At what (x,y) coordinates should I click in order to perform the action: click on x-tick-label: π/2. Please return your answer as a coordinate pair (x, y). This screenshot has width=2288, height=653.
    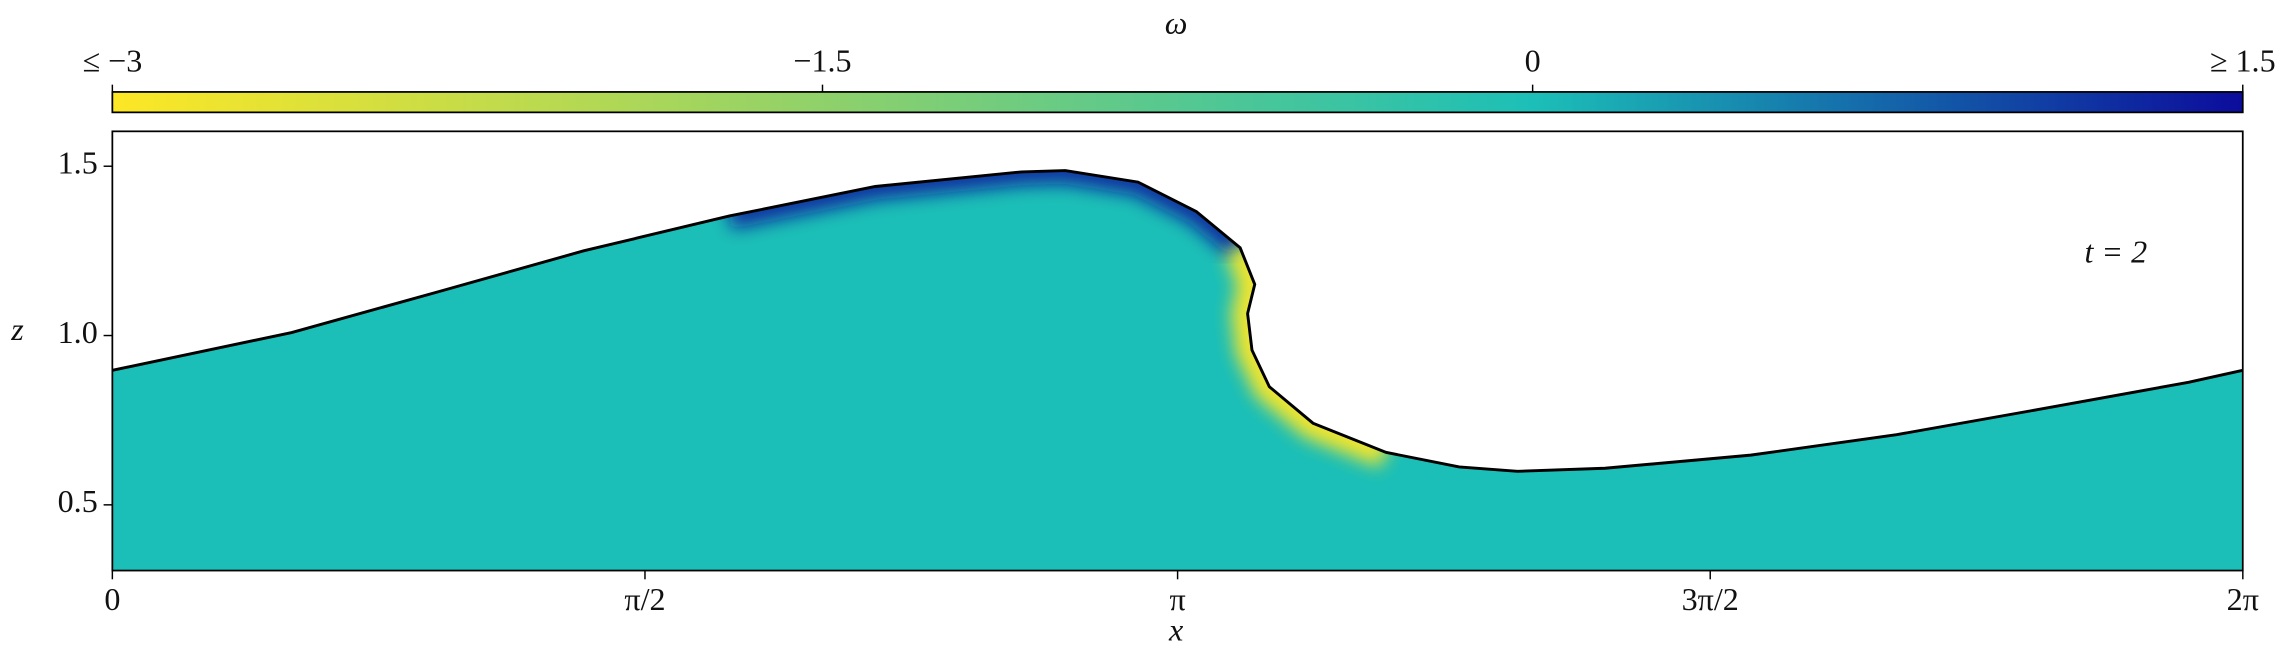
    Looking at the image, I should click on (644, 599).